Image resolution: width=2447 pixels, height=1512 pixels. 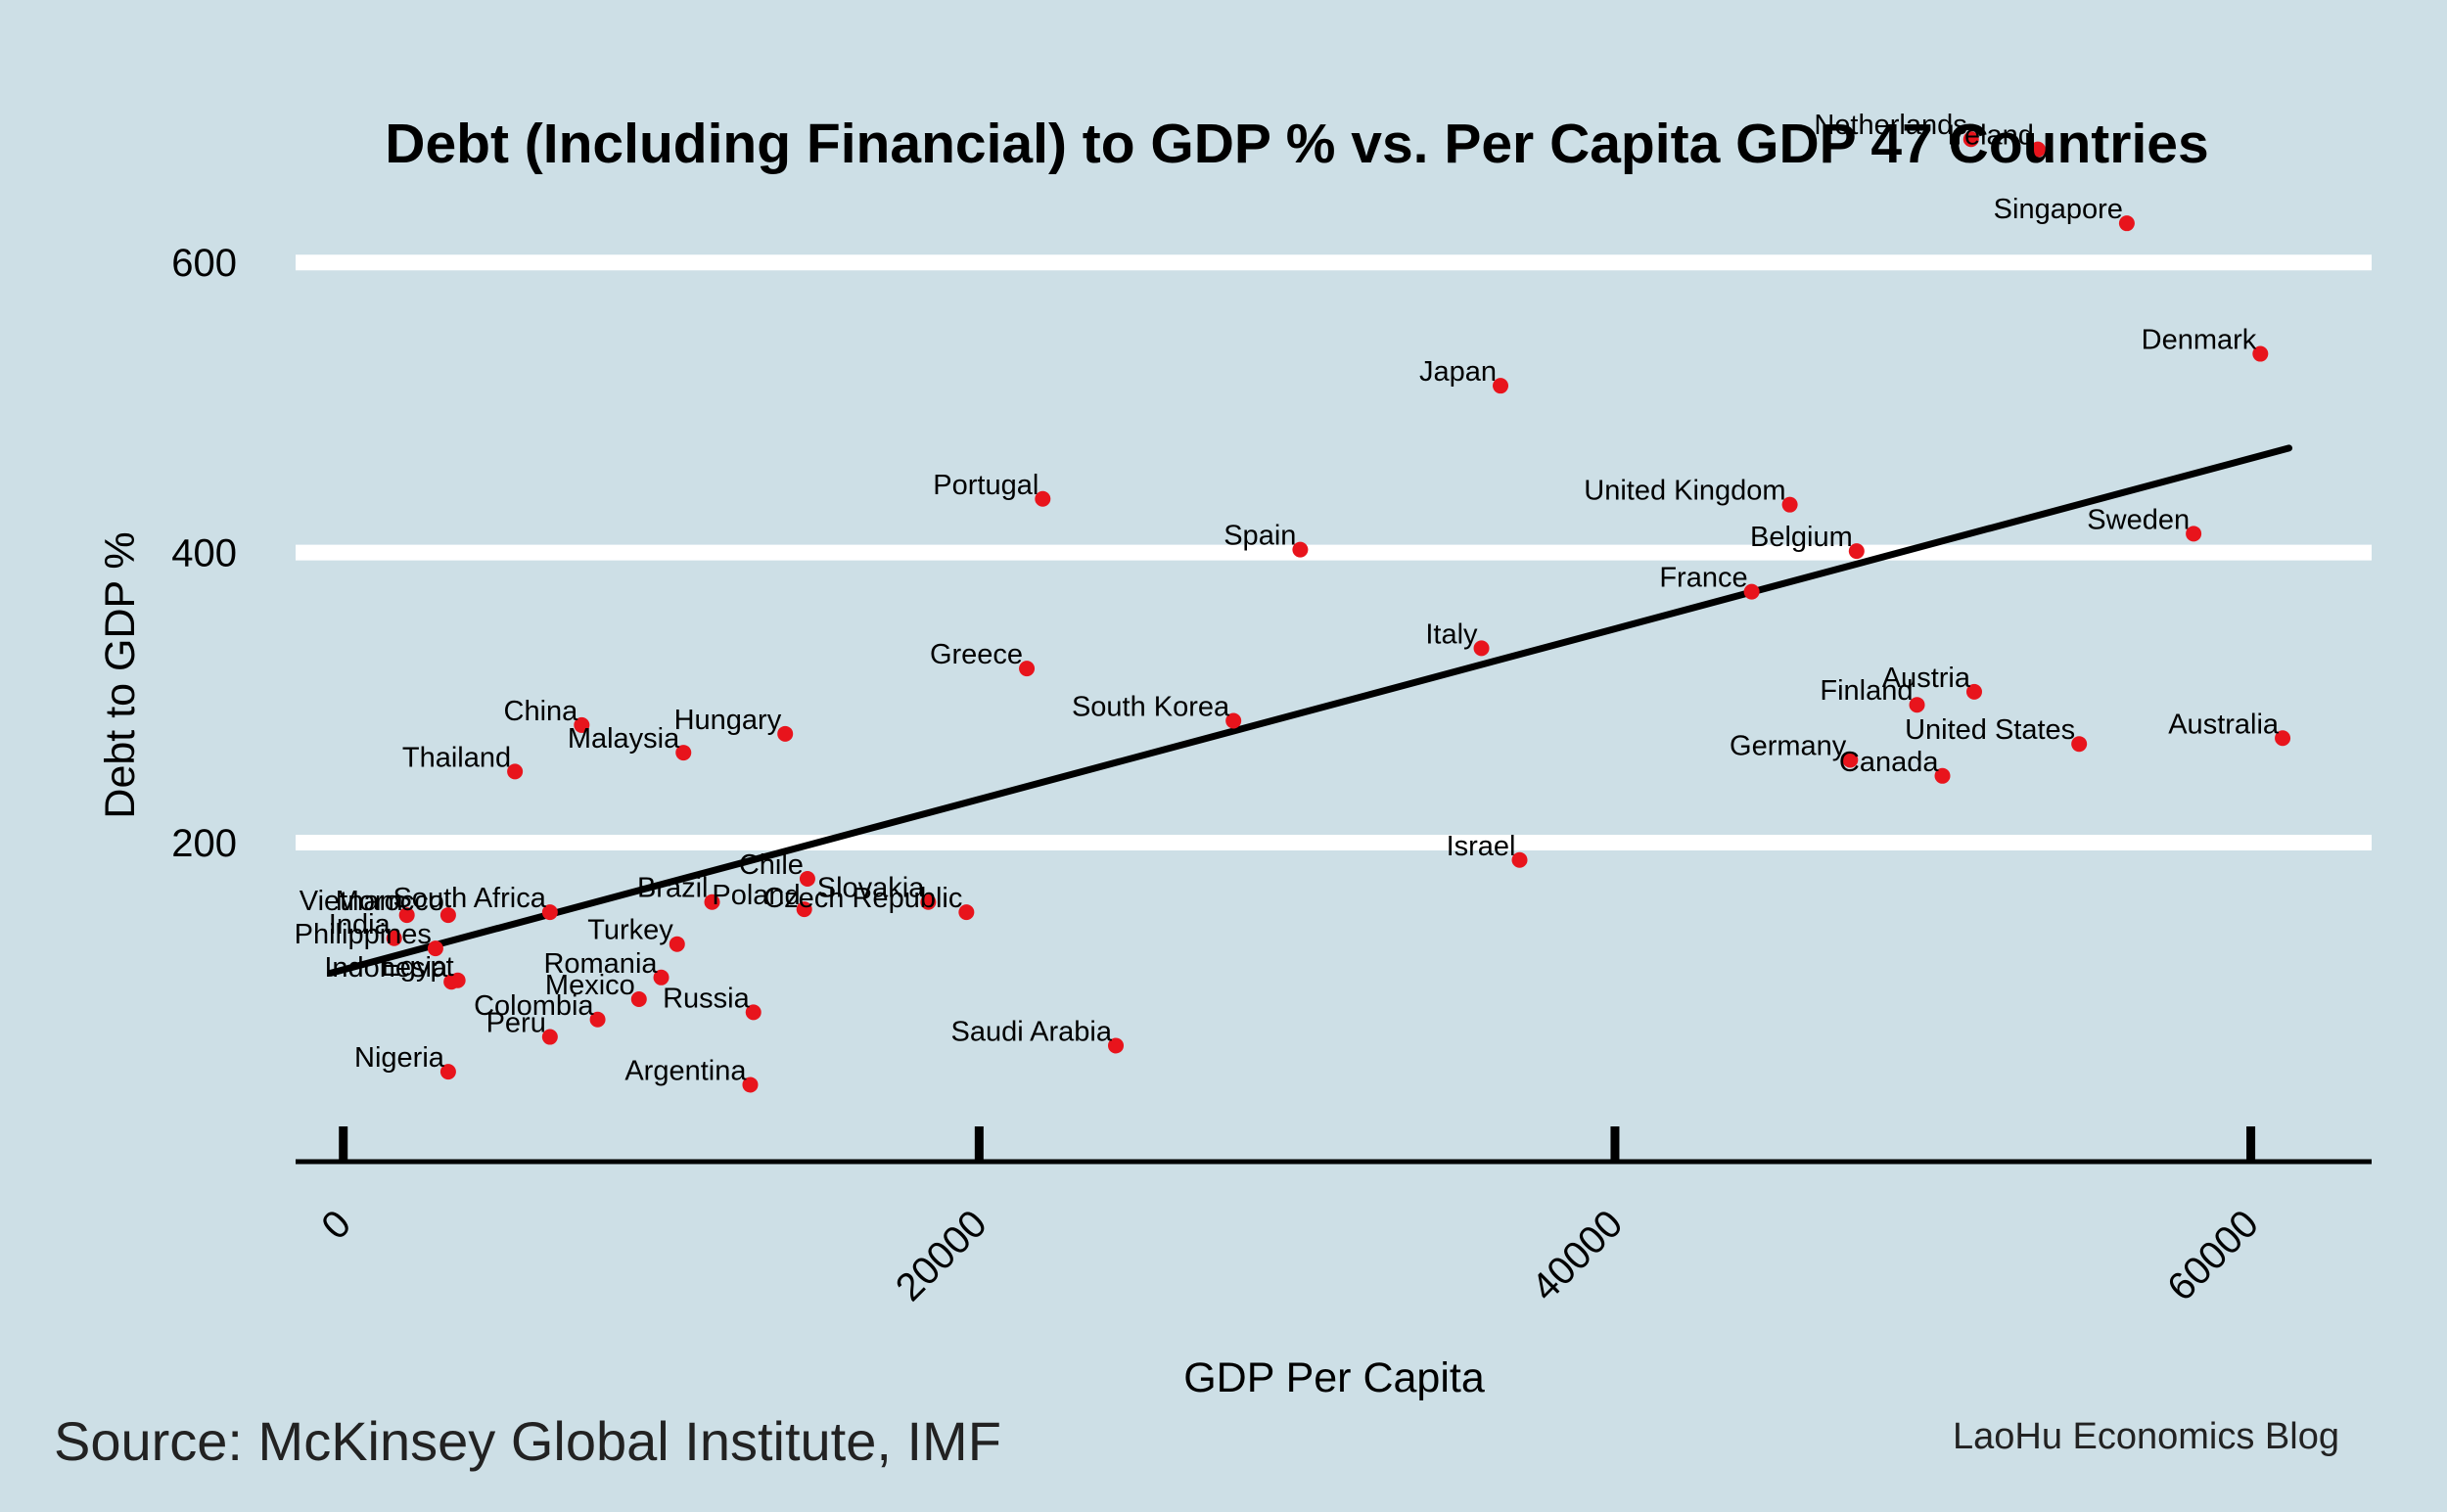 What do you see at coordinates (685, 1070) in the screenshot?
I see `point-label-argentina: Argentina` at bounding box center [685, 1070].